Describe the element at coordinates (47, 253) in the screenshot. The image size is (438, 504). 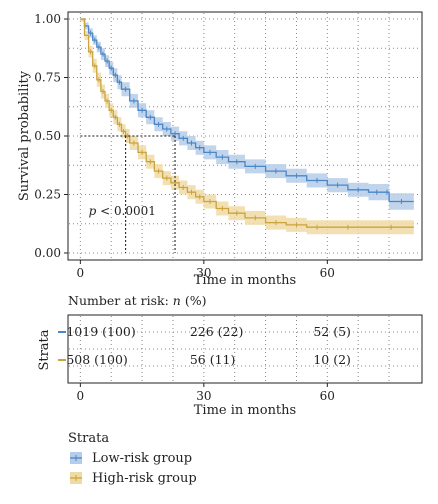
I see `y-tick-label: 0.00` at that location.